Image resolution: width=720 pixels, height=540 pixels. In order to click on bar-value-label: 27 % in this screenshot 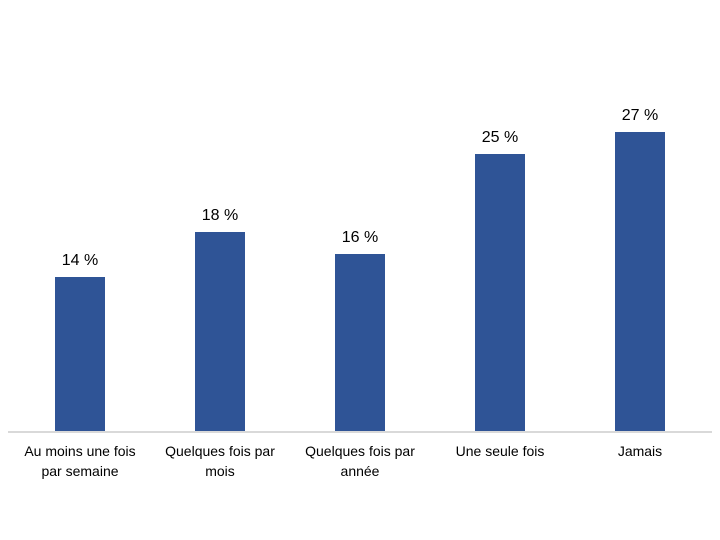, I will do `click(640, 115)`.